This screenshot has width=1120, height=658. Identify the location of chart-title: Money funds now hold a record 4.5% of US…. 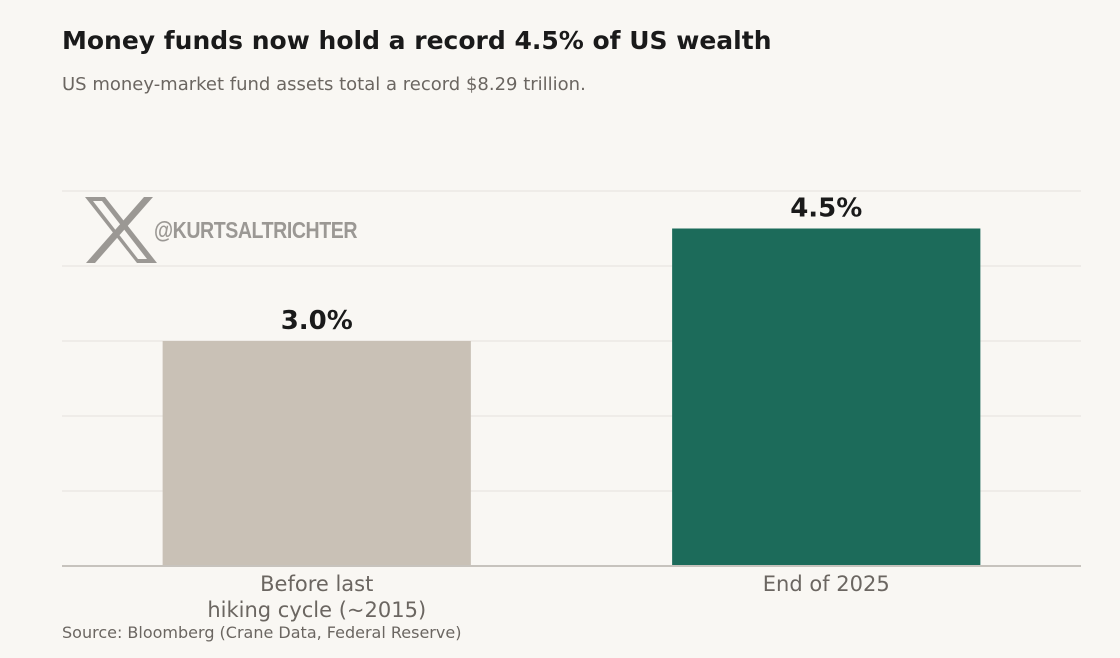
(417, 40).